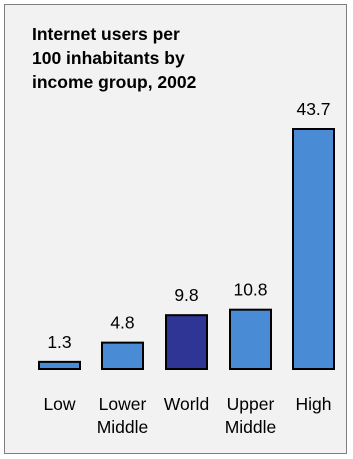  What do you see at coordinates (313, 249) in the screenshot?
I see `bar-high` at bounding box center [313, 249].